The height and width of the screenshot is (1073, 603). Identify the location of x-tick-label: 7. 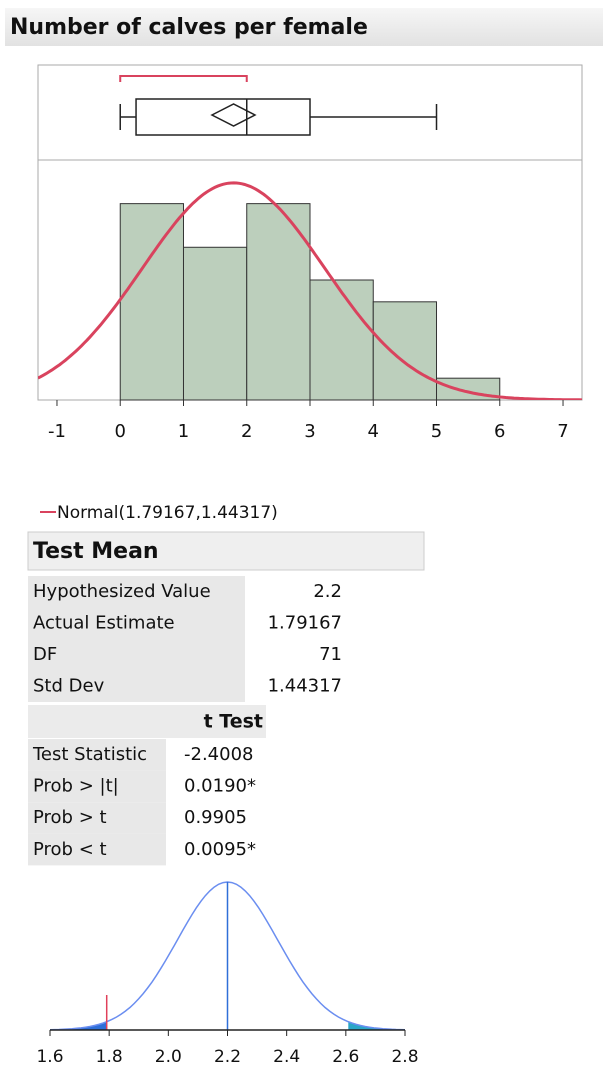
(562, 431).